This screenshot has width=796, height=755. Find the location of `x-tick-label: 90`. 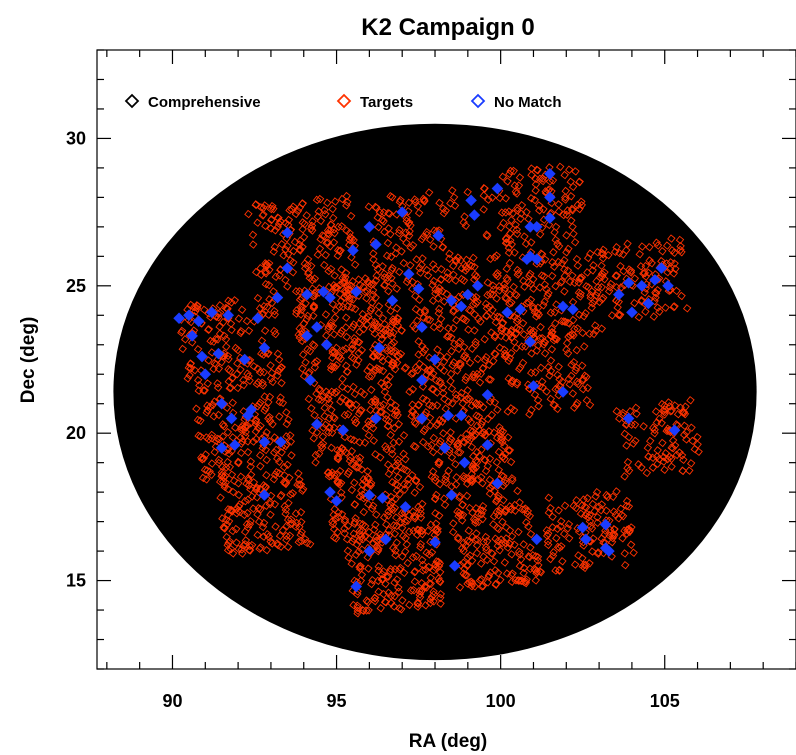

x-tick-label: 90 is located at coordinates (172, 701).